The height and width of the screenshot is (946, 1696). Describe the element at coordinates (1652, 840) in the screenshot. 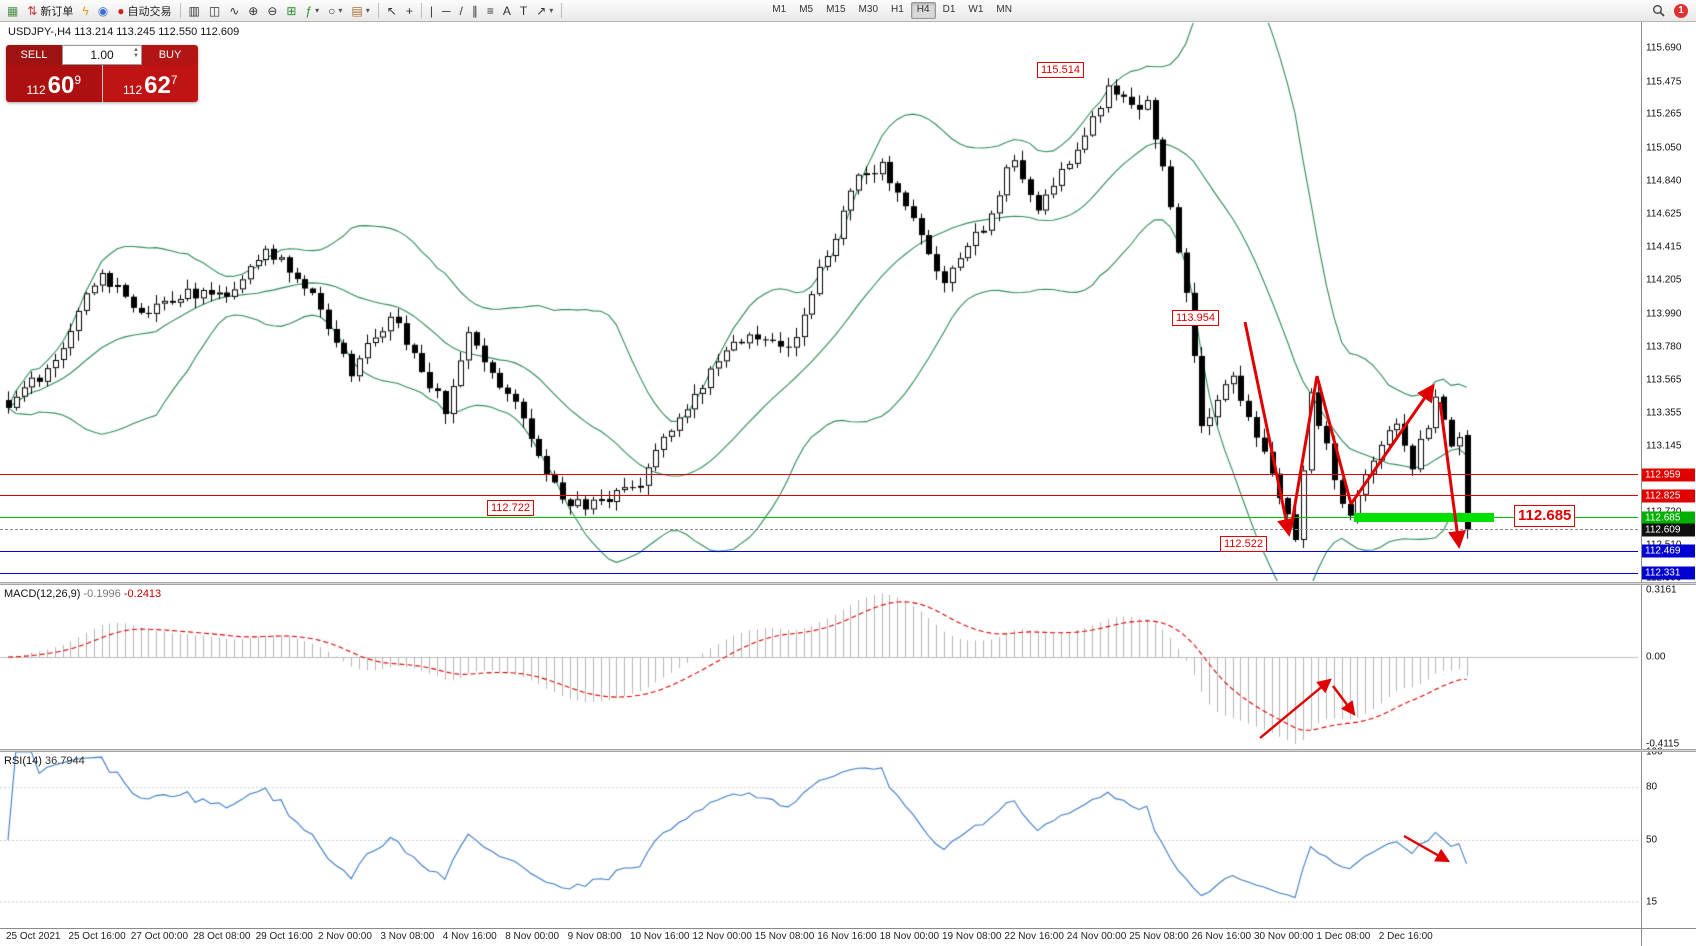

I see `rsi-axis-label: 50` at that location.